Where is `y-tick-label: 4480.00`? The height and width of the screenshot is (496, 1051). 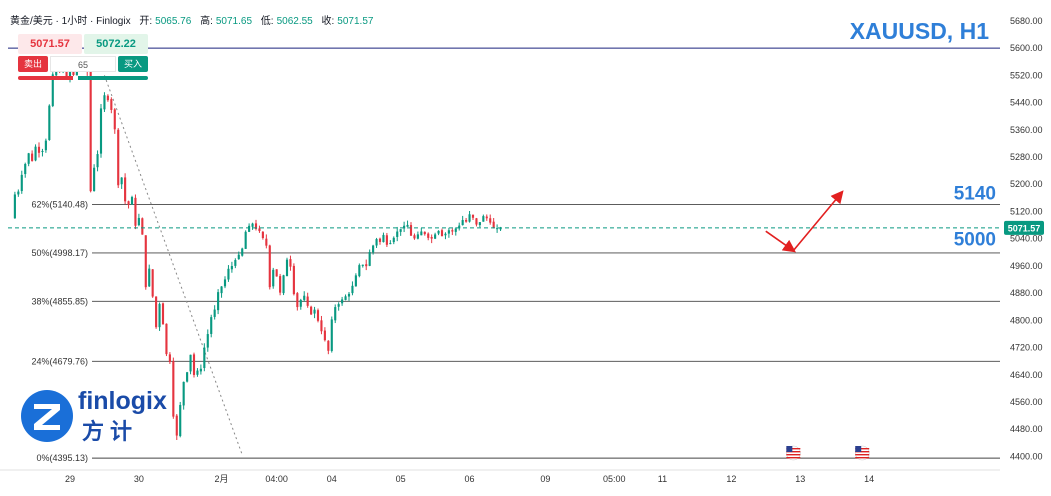 y-tick-label: 4480.00 is located at coordinates (1026, 429).